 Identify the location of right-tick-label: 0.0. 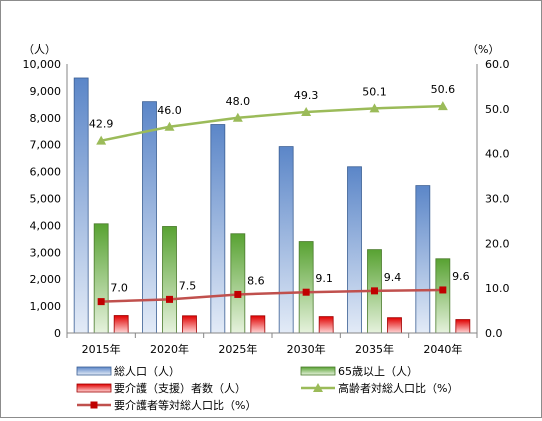
(494, 333).